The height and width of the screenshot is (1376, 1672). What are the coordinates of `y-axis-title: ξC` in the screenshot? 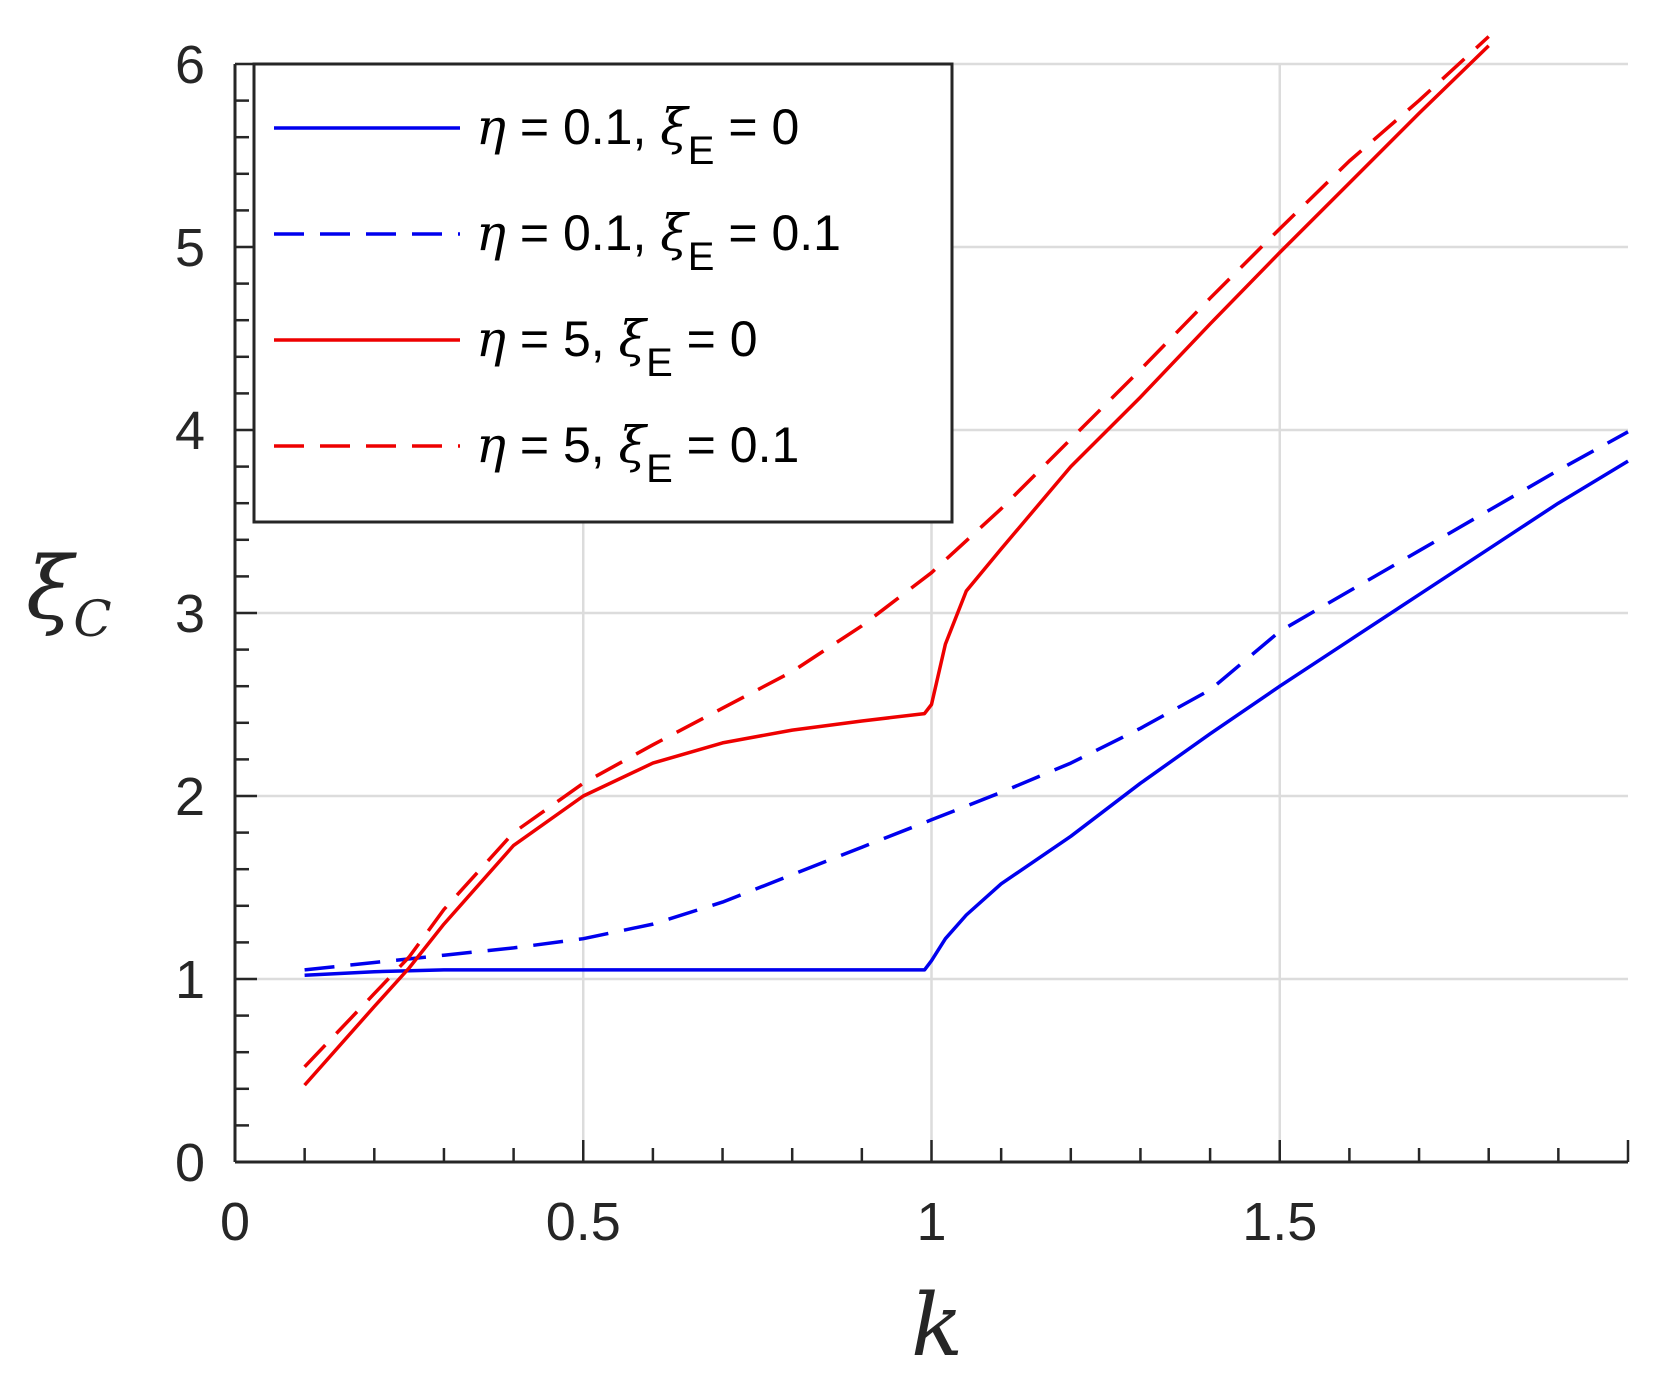 It's located at (69, 593).